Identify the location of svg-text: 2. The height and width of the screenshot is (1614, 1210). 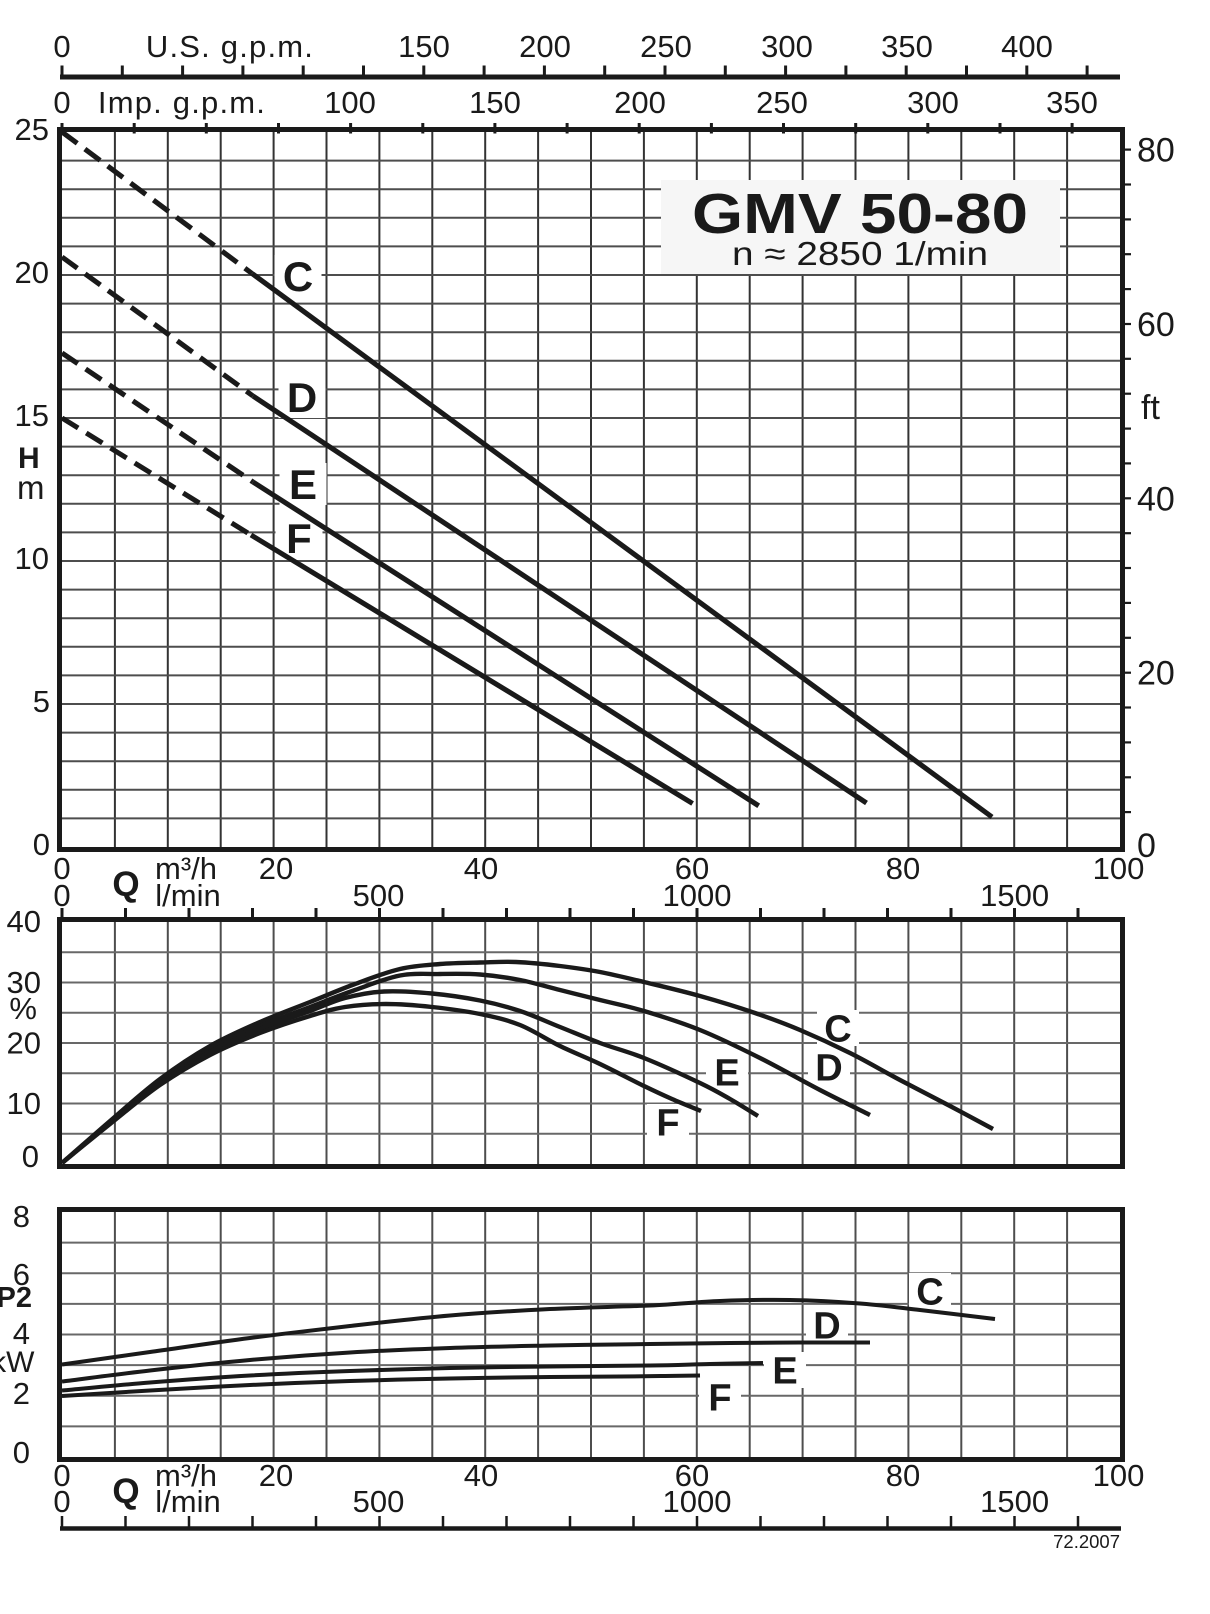
(21, 1393).